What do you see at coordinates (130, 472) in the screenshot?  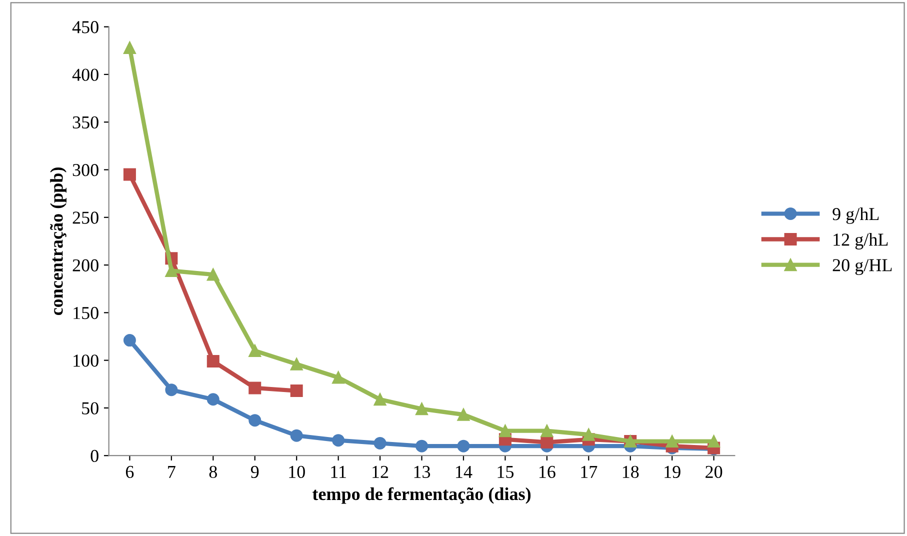 I see `x-tick-label: 6` at bounding box center [130, 472].